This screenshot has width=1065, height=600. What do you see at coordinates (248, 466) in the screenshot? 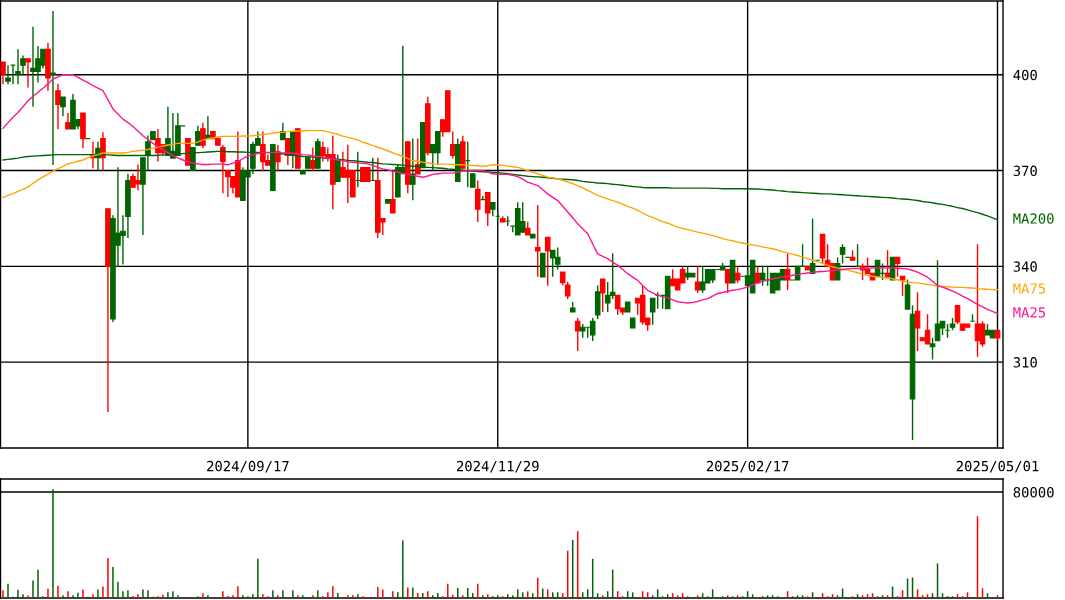
I see `x-tick-label: 2024/09/17` at bounding box center [248, 466].